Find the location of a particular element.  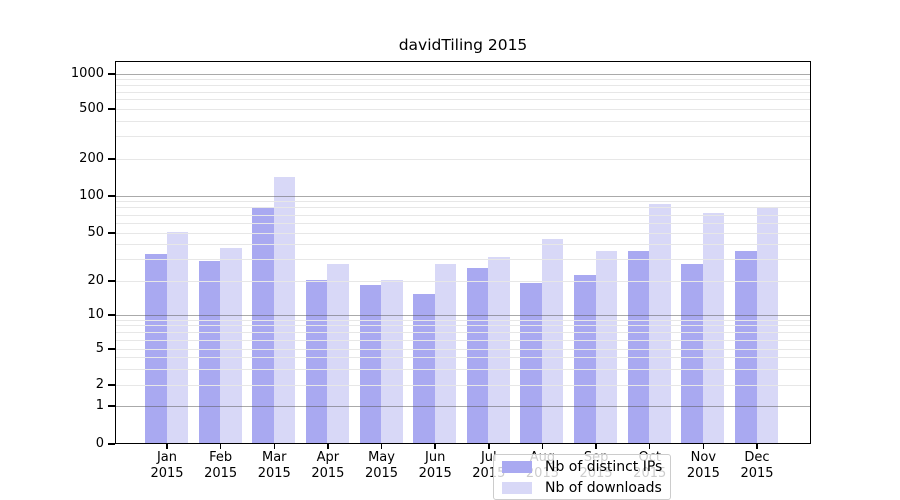

bar-distinct-ips-jul is located at coordinates (477, 355).